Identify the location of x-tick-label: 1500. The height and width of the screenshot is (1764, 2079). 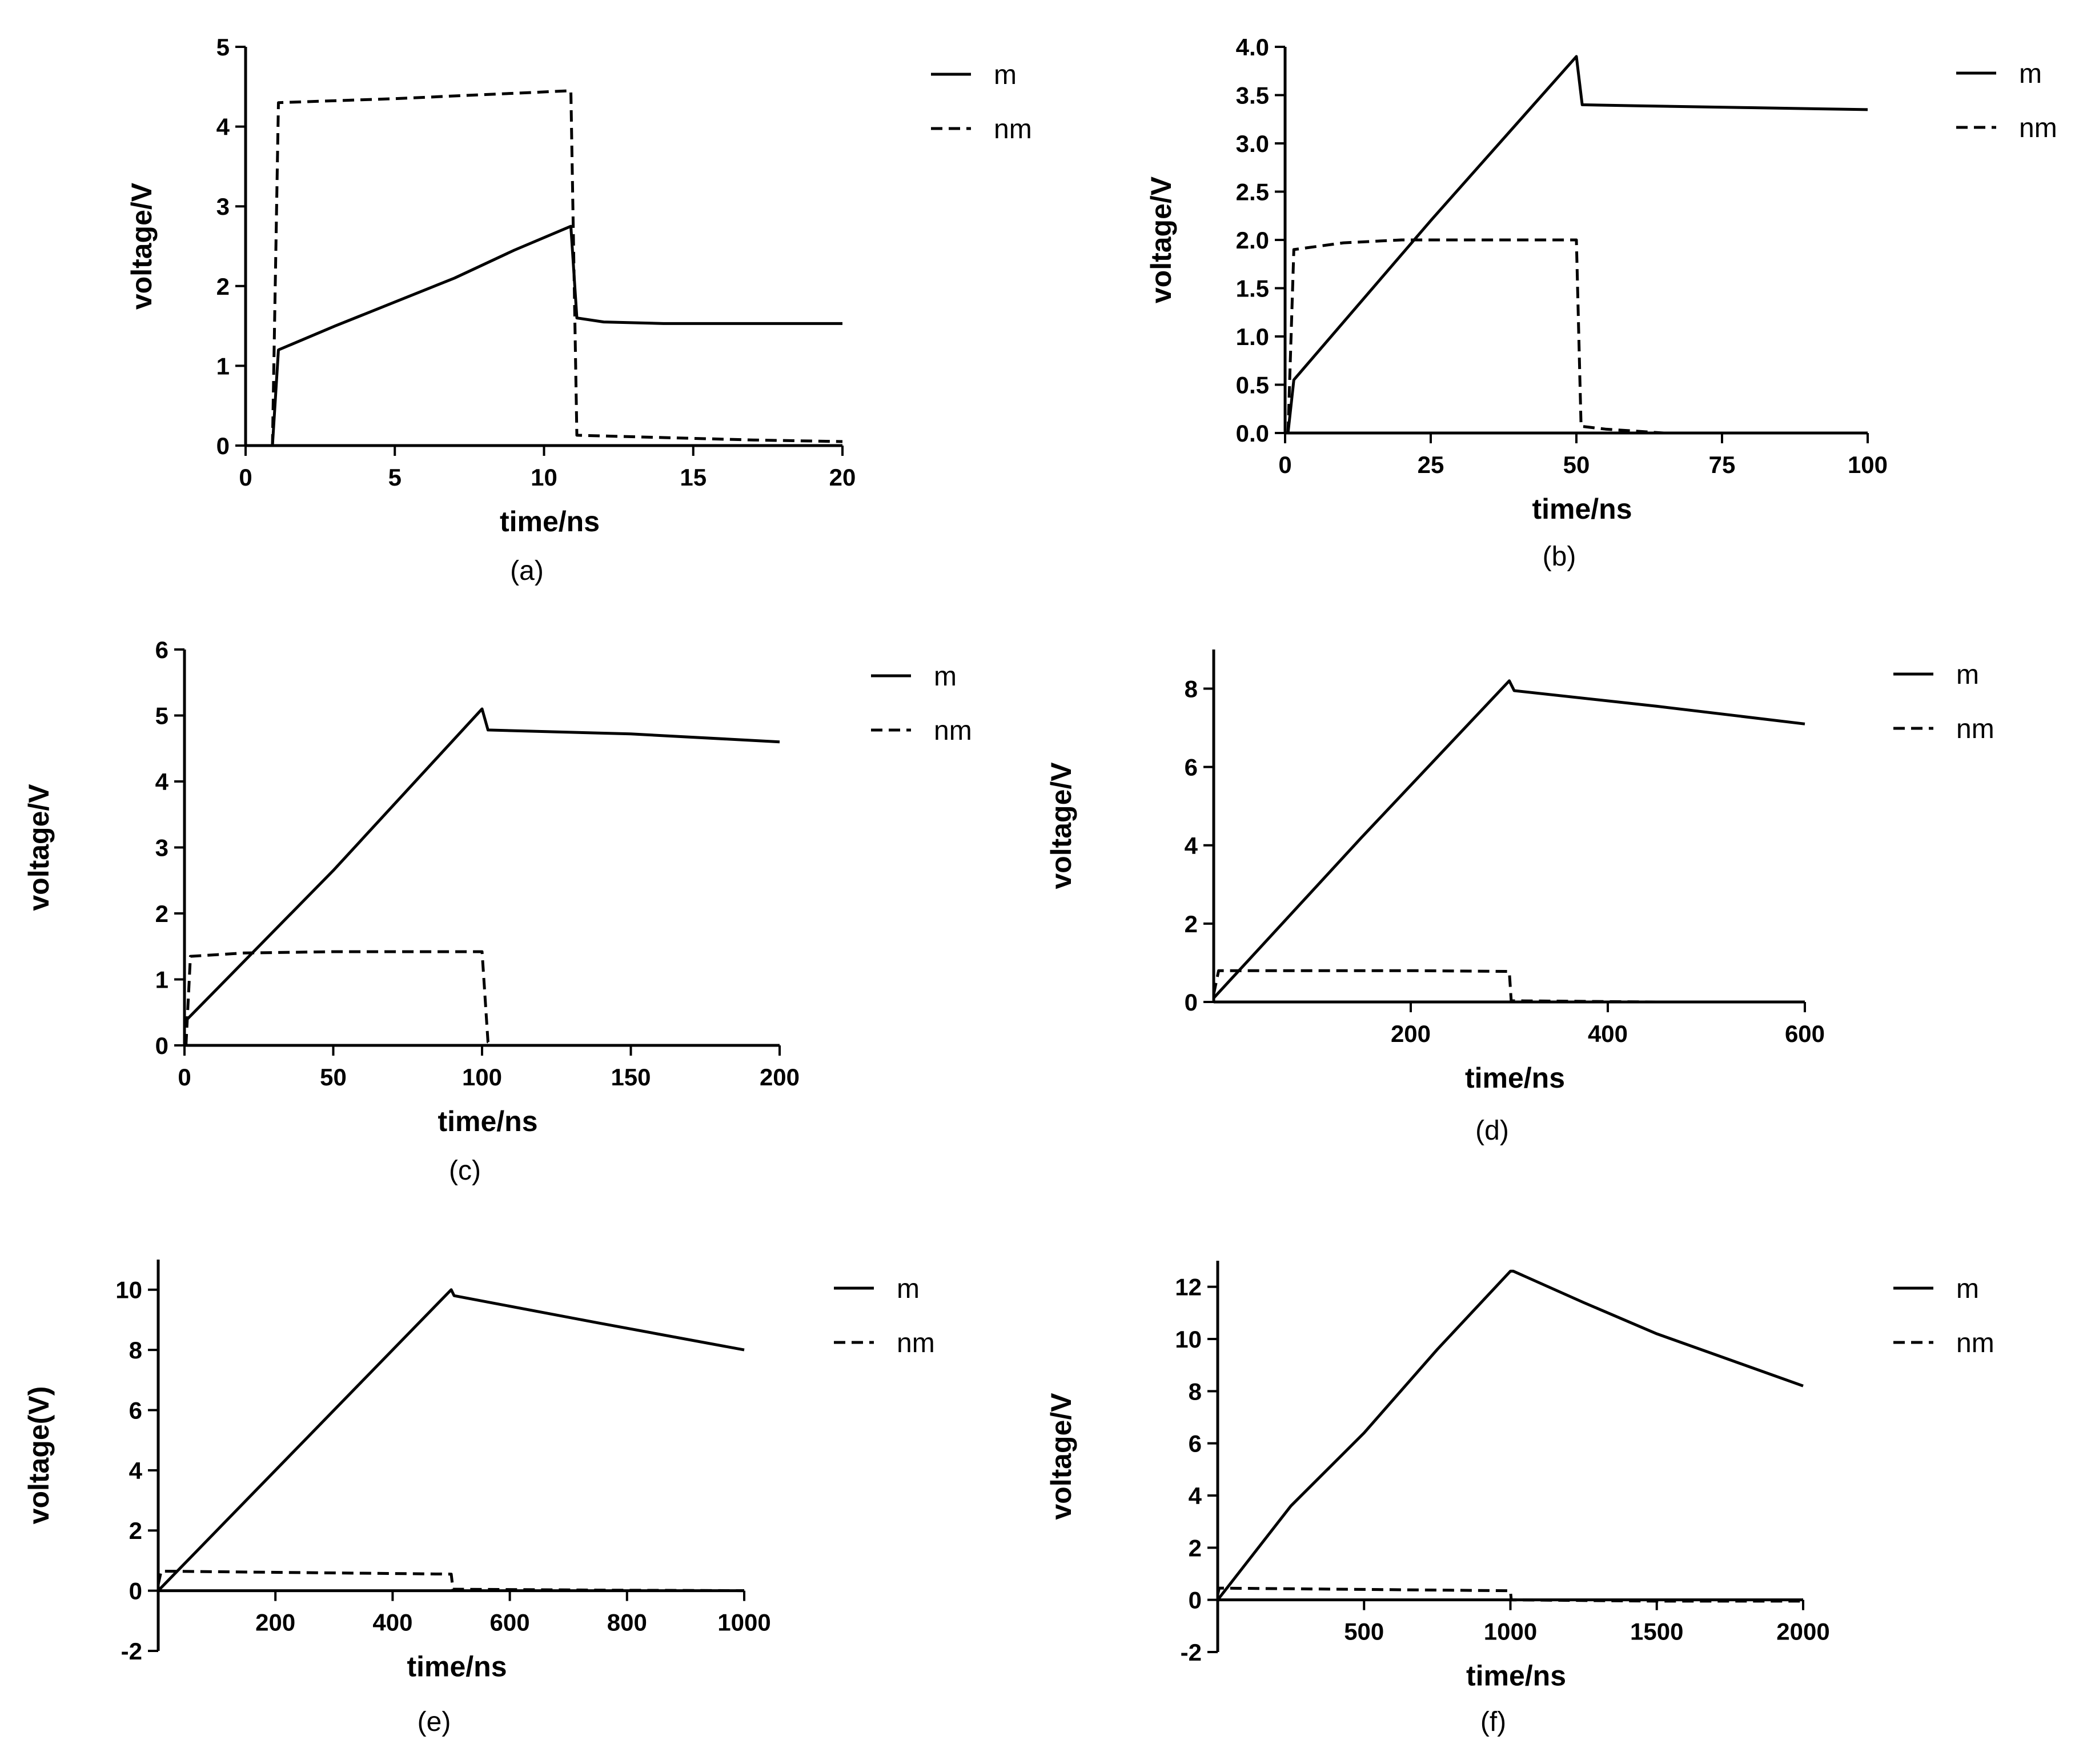
(1656, 1631).